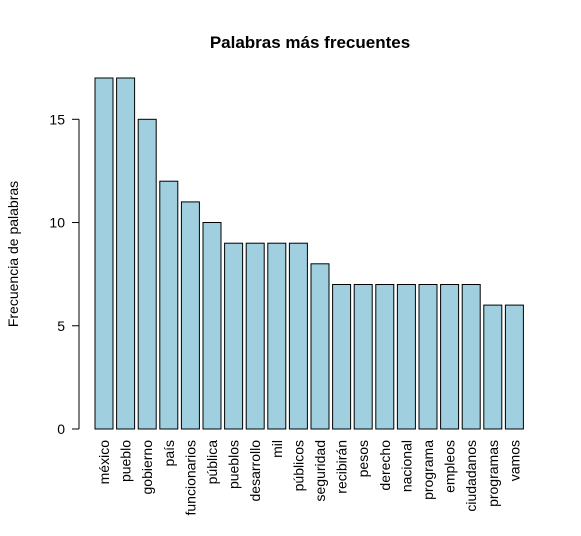 The width and height of the screenshot is (581, 536). Describe the element at coordinates (514, 460) in the screenshot. I see `x-category-label: vamos` at that location.